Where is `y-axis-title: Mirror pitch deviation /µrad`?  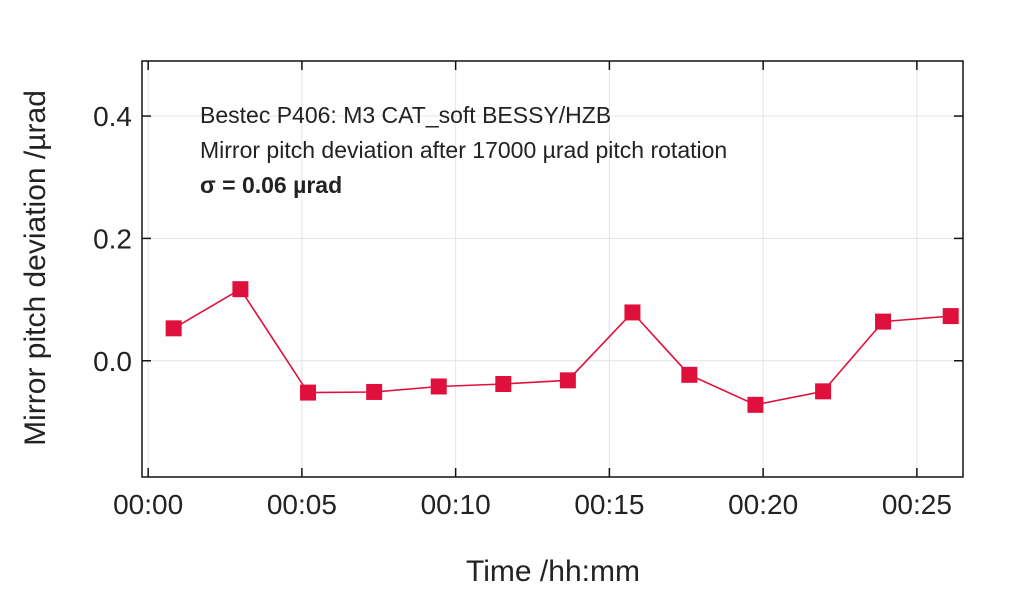
y-axis-title: Mirror pitch deviation /µrad is located at coordinates (35, 268).